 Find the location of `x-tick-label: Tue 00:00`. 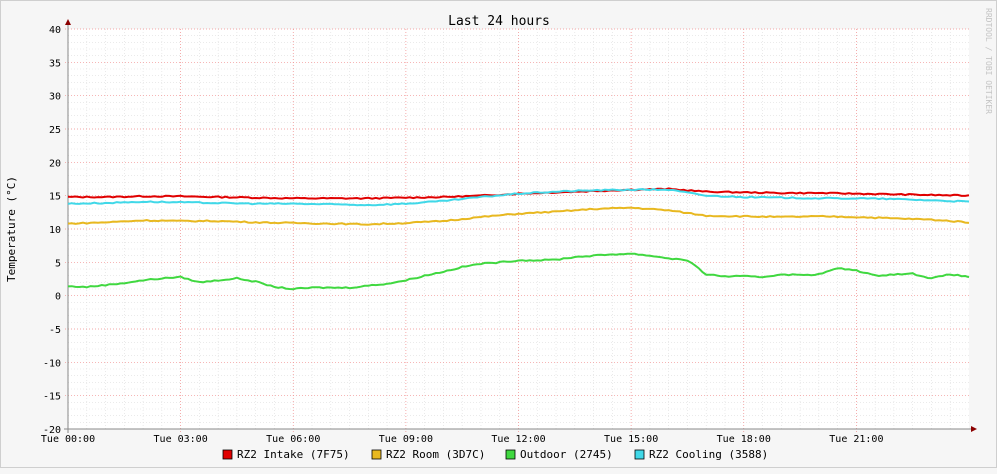

x-tick-label: Tue 00:00 is located at coordinates (68, 439).